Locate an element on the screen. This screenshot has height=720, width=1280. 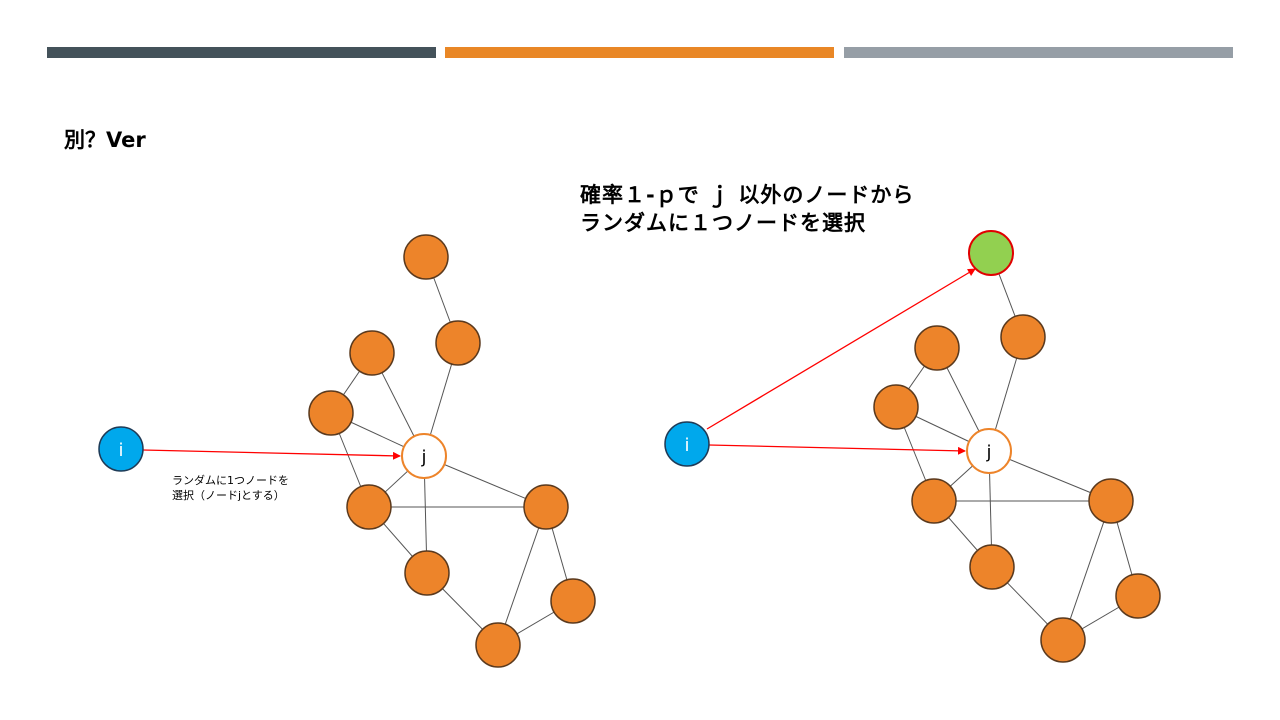
left-node-i-label: i is located at coordinates (120, 450).